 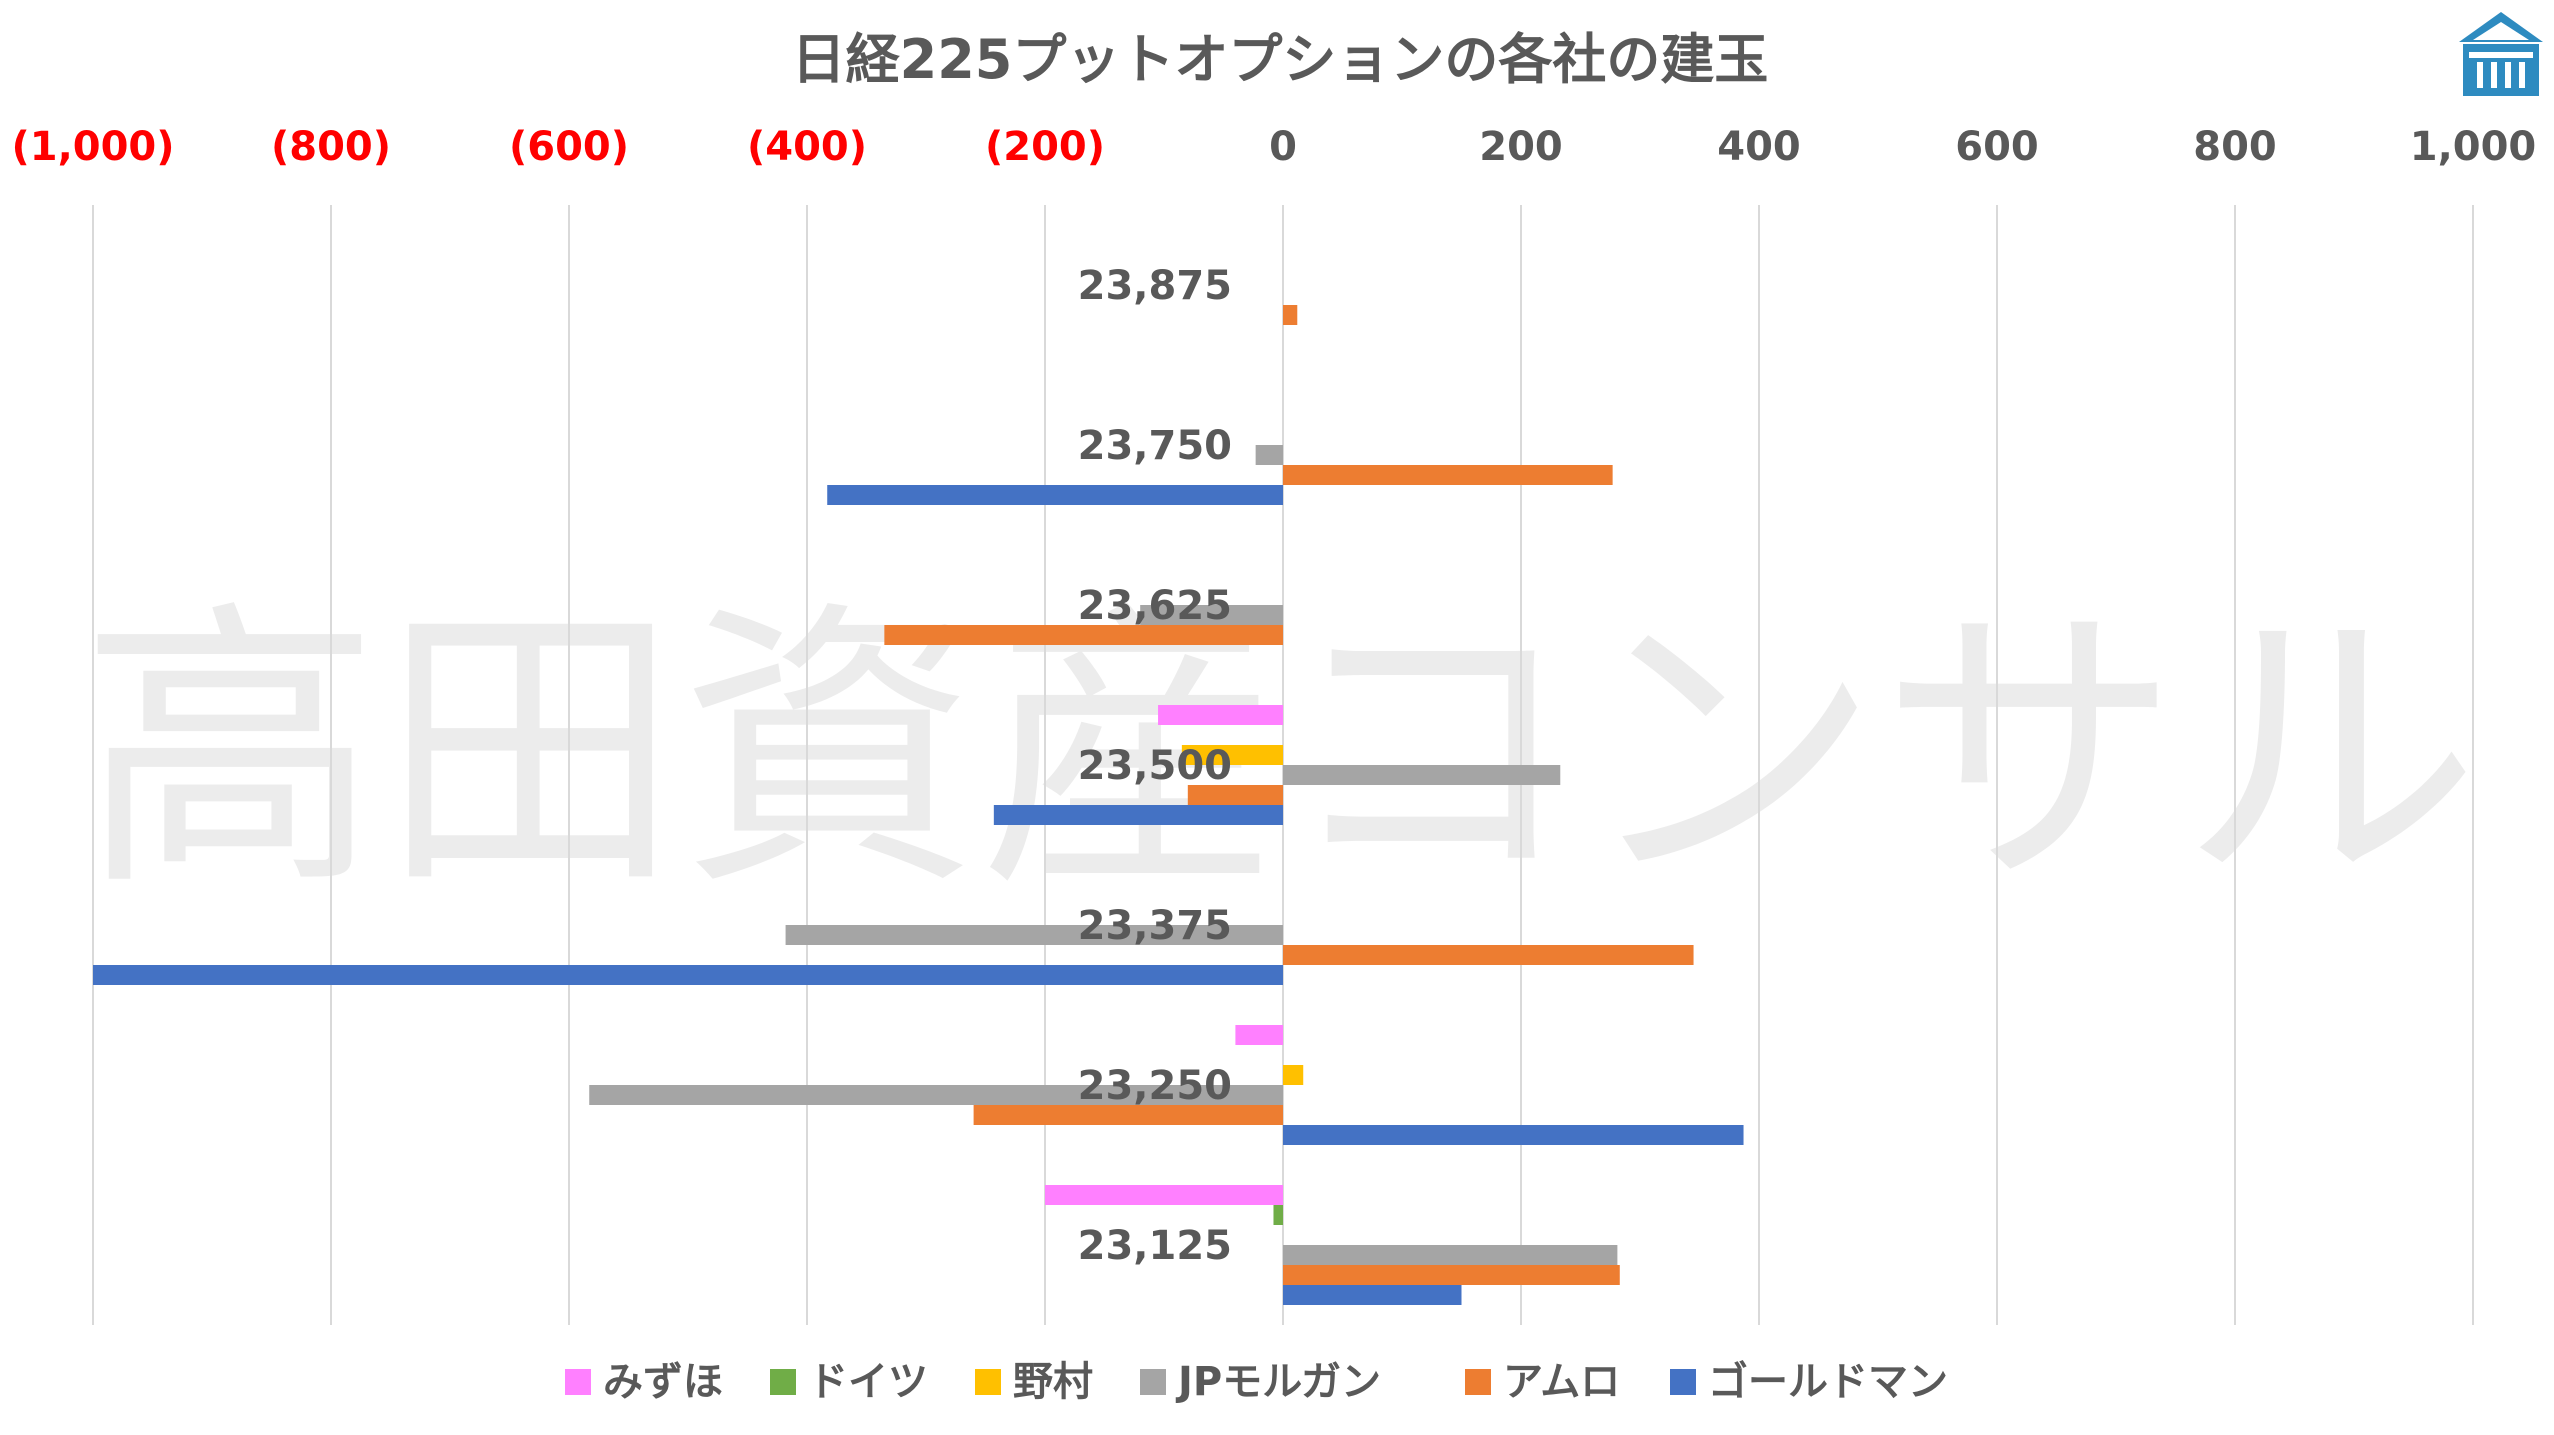 What do you see at coordinates (1280, 59) in the screenshot?
I see `chart-title: 日経225プットオプションの各社の建玉` at bounding box center [1280, 59].